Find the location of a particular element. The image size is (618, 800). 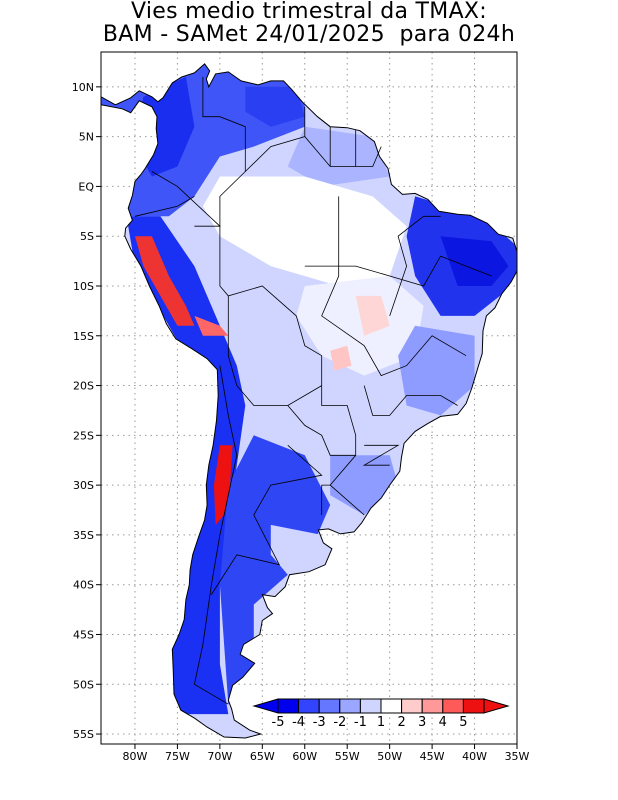

lon-tick-label: 40W is located at coordinates (474, 756).